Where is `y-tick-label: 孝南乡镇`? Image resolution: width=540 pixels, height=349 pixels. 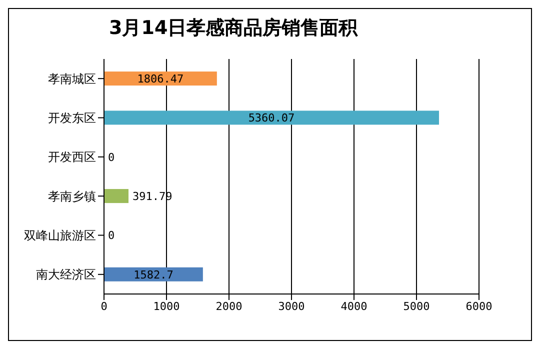
y-tick-label: 孝南乡镇 is located at coordinates (72, 196).